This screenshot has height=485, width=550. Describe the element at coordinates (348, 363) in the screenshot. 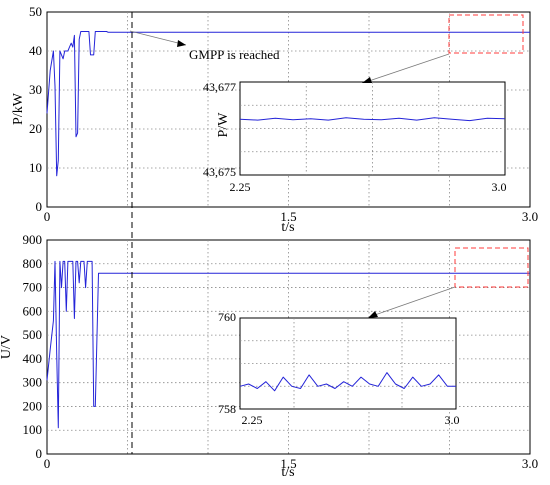

I see `voltage-inset-gridlines` at that location.